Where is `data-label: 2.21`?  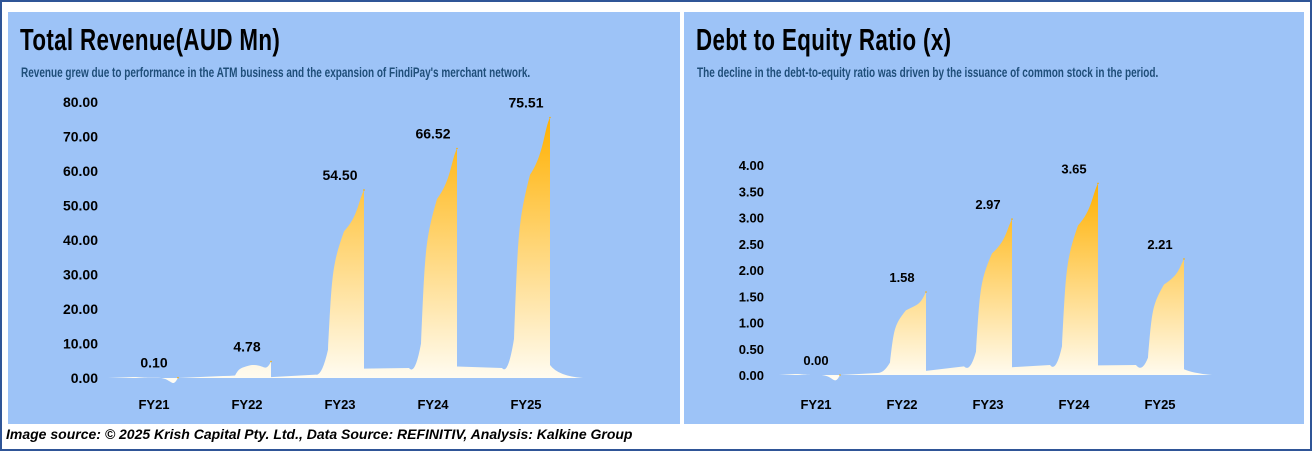
data-label: 2.21 is located at coordinates (1159, 244).